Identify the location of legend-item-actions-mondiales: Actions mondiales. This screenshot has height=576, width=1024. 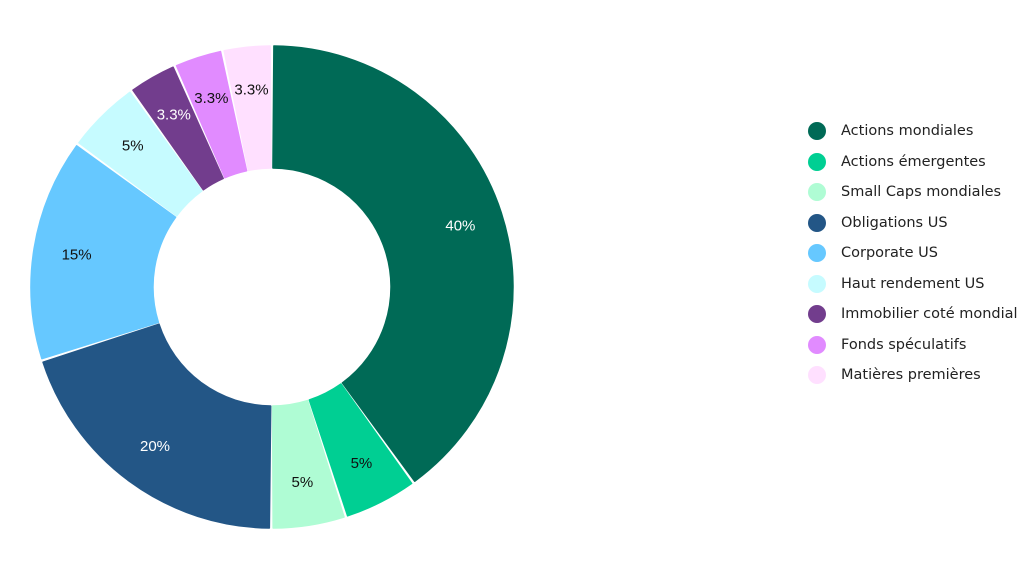
(913, 131).